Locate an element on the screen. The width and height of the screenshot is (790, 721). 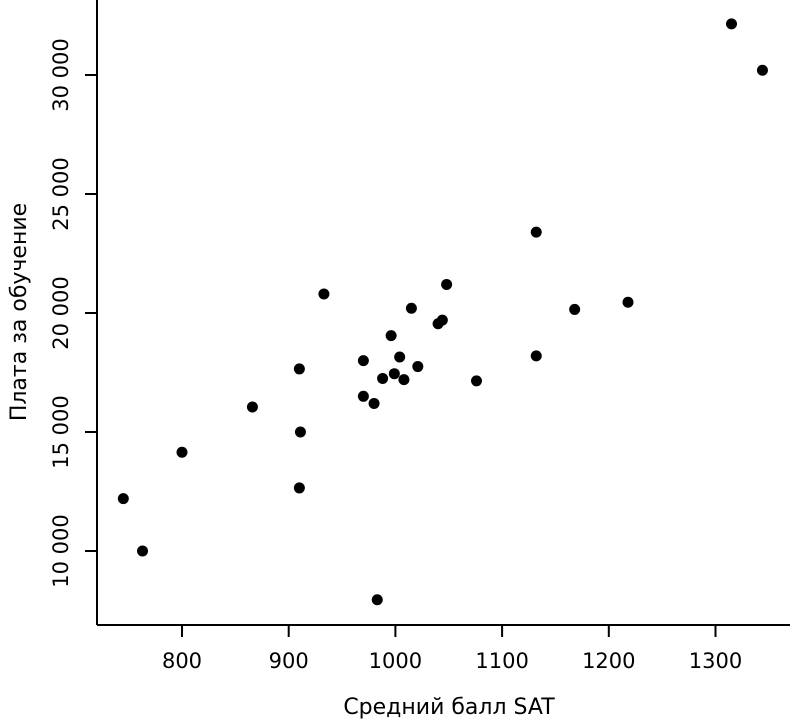
y-tick-label: 25 000 is located at coordinates (61, 193).